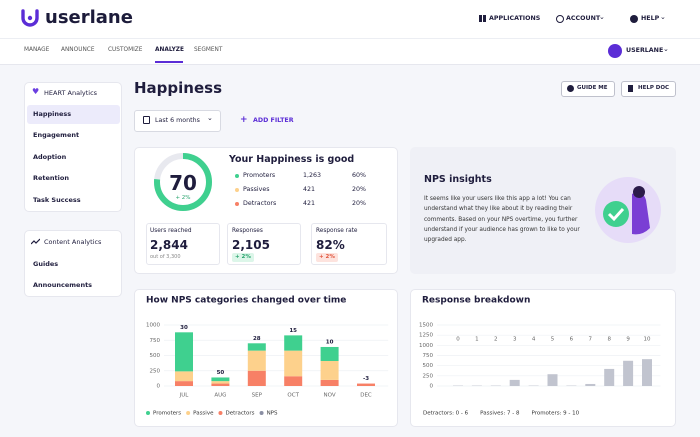 The height and width of the screenshot is (437, 700). Describe the element at coordinates (337, 231) in the screenshot. I see `stat-label: Response rate` at that location.